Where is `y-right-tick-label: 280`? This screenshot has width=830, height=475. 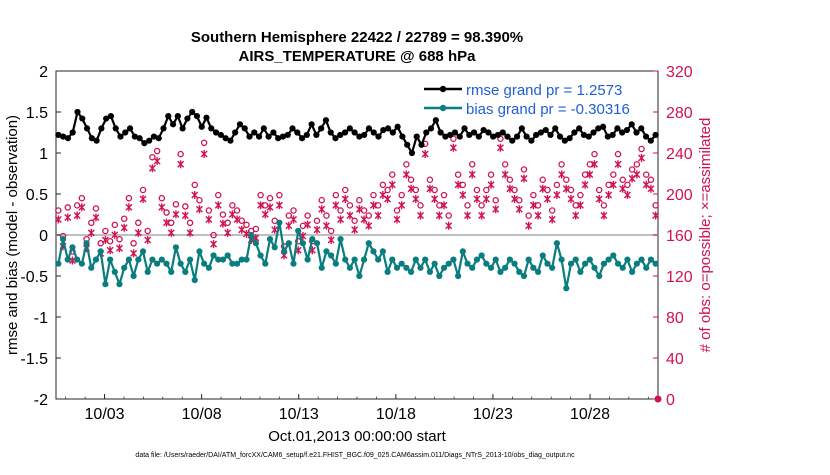
y-right-tick-label: 280 is located at coordinates (679, 113).